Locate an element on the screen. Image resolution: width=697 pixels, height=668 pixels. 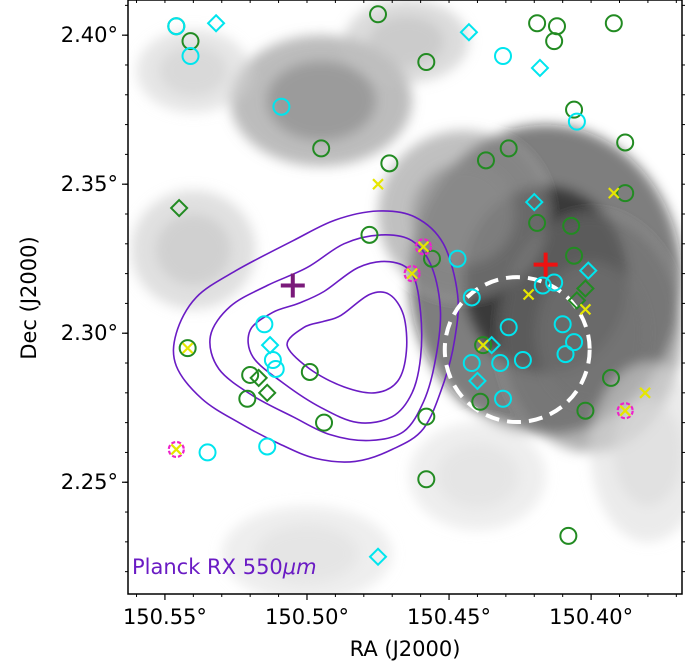
x-tick-label: 150.45° is located at coordinates (449, 617).